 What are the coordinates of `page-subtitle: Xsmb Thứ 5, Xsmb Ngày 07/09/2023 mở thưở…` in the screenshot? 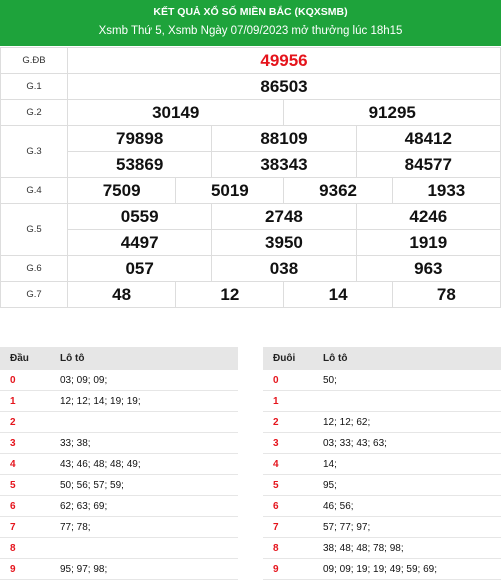 It's located at (250, 31).